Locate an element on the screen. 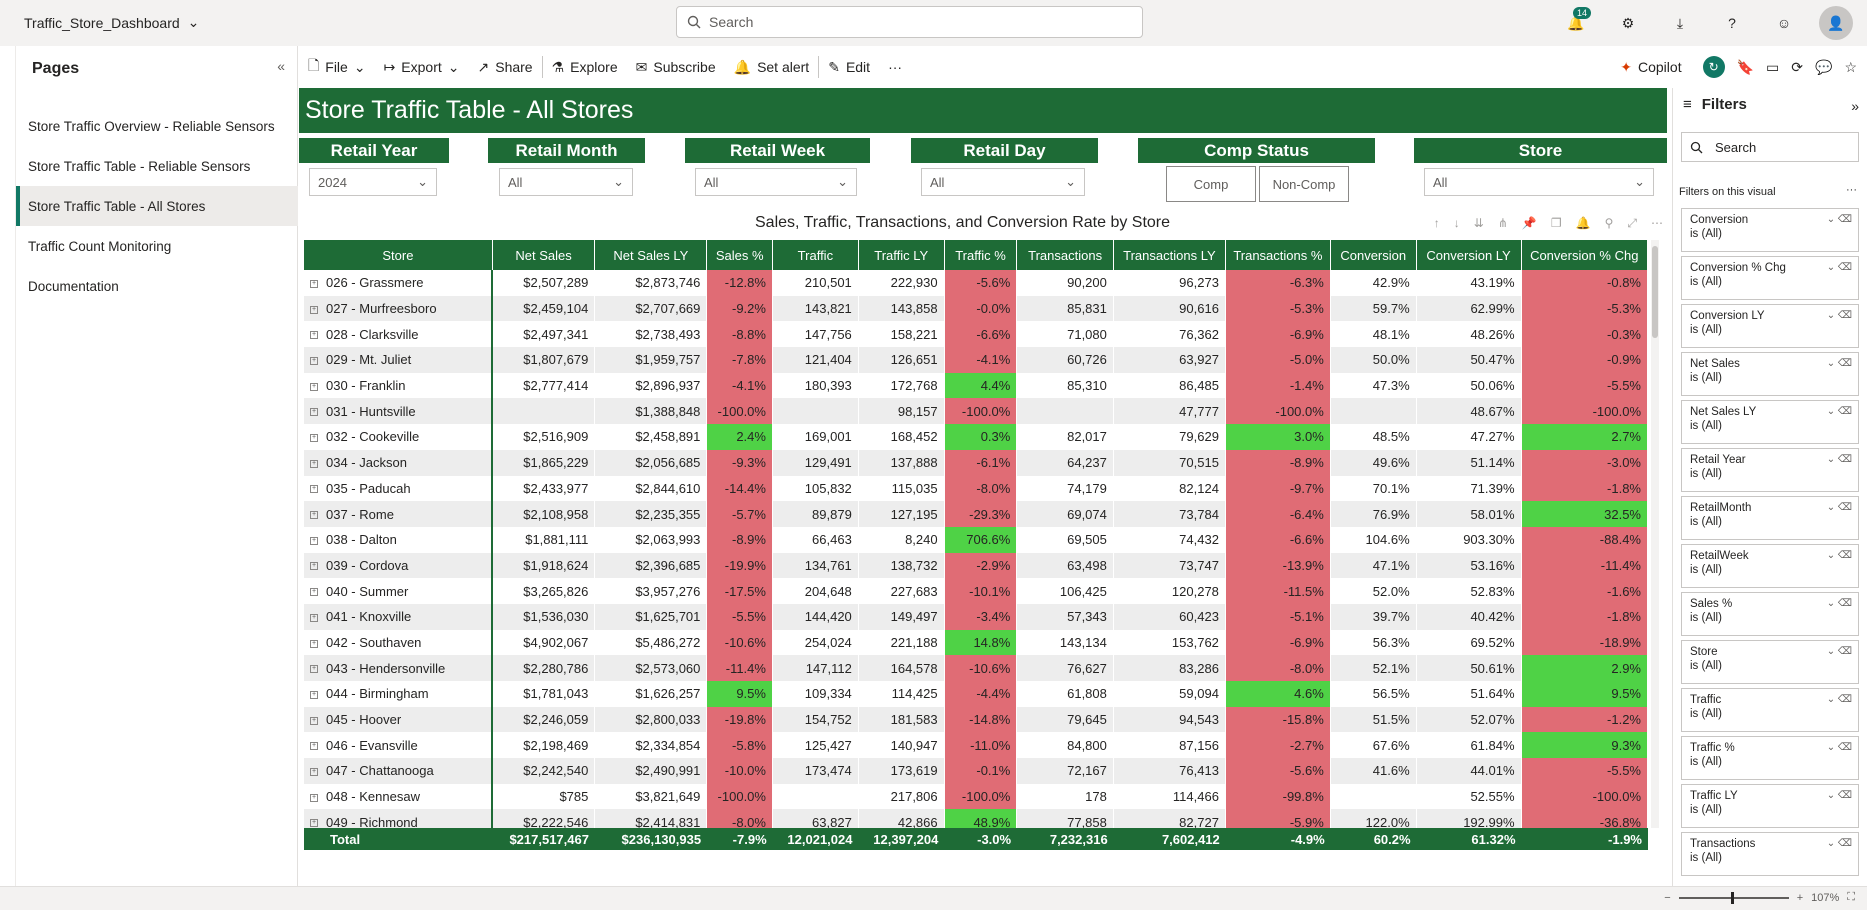 This screenshot has height=910, width=1867. collapse-pane-icon: « is located at coordinates (281, 66).